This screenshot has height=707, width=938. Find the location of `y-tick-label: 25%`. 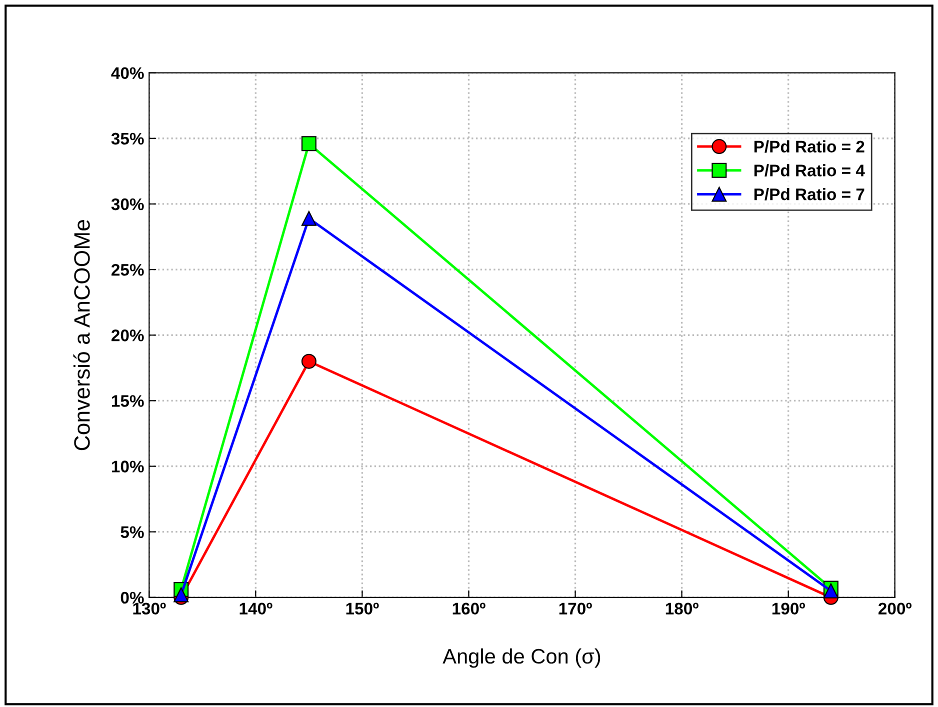

y-tick-label: 25% is located at coordinates (128, 270).